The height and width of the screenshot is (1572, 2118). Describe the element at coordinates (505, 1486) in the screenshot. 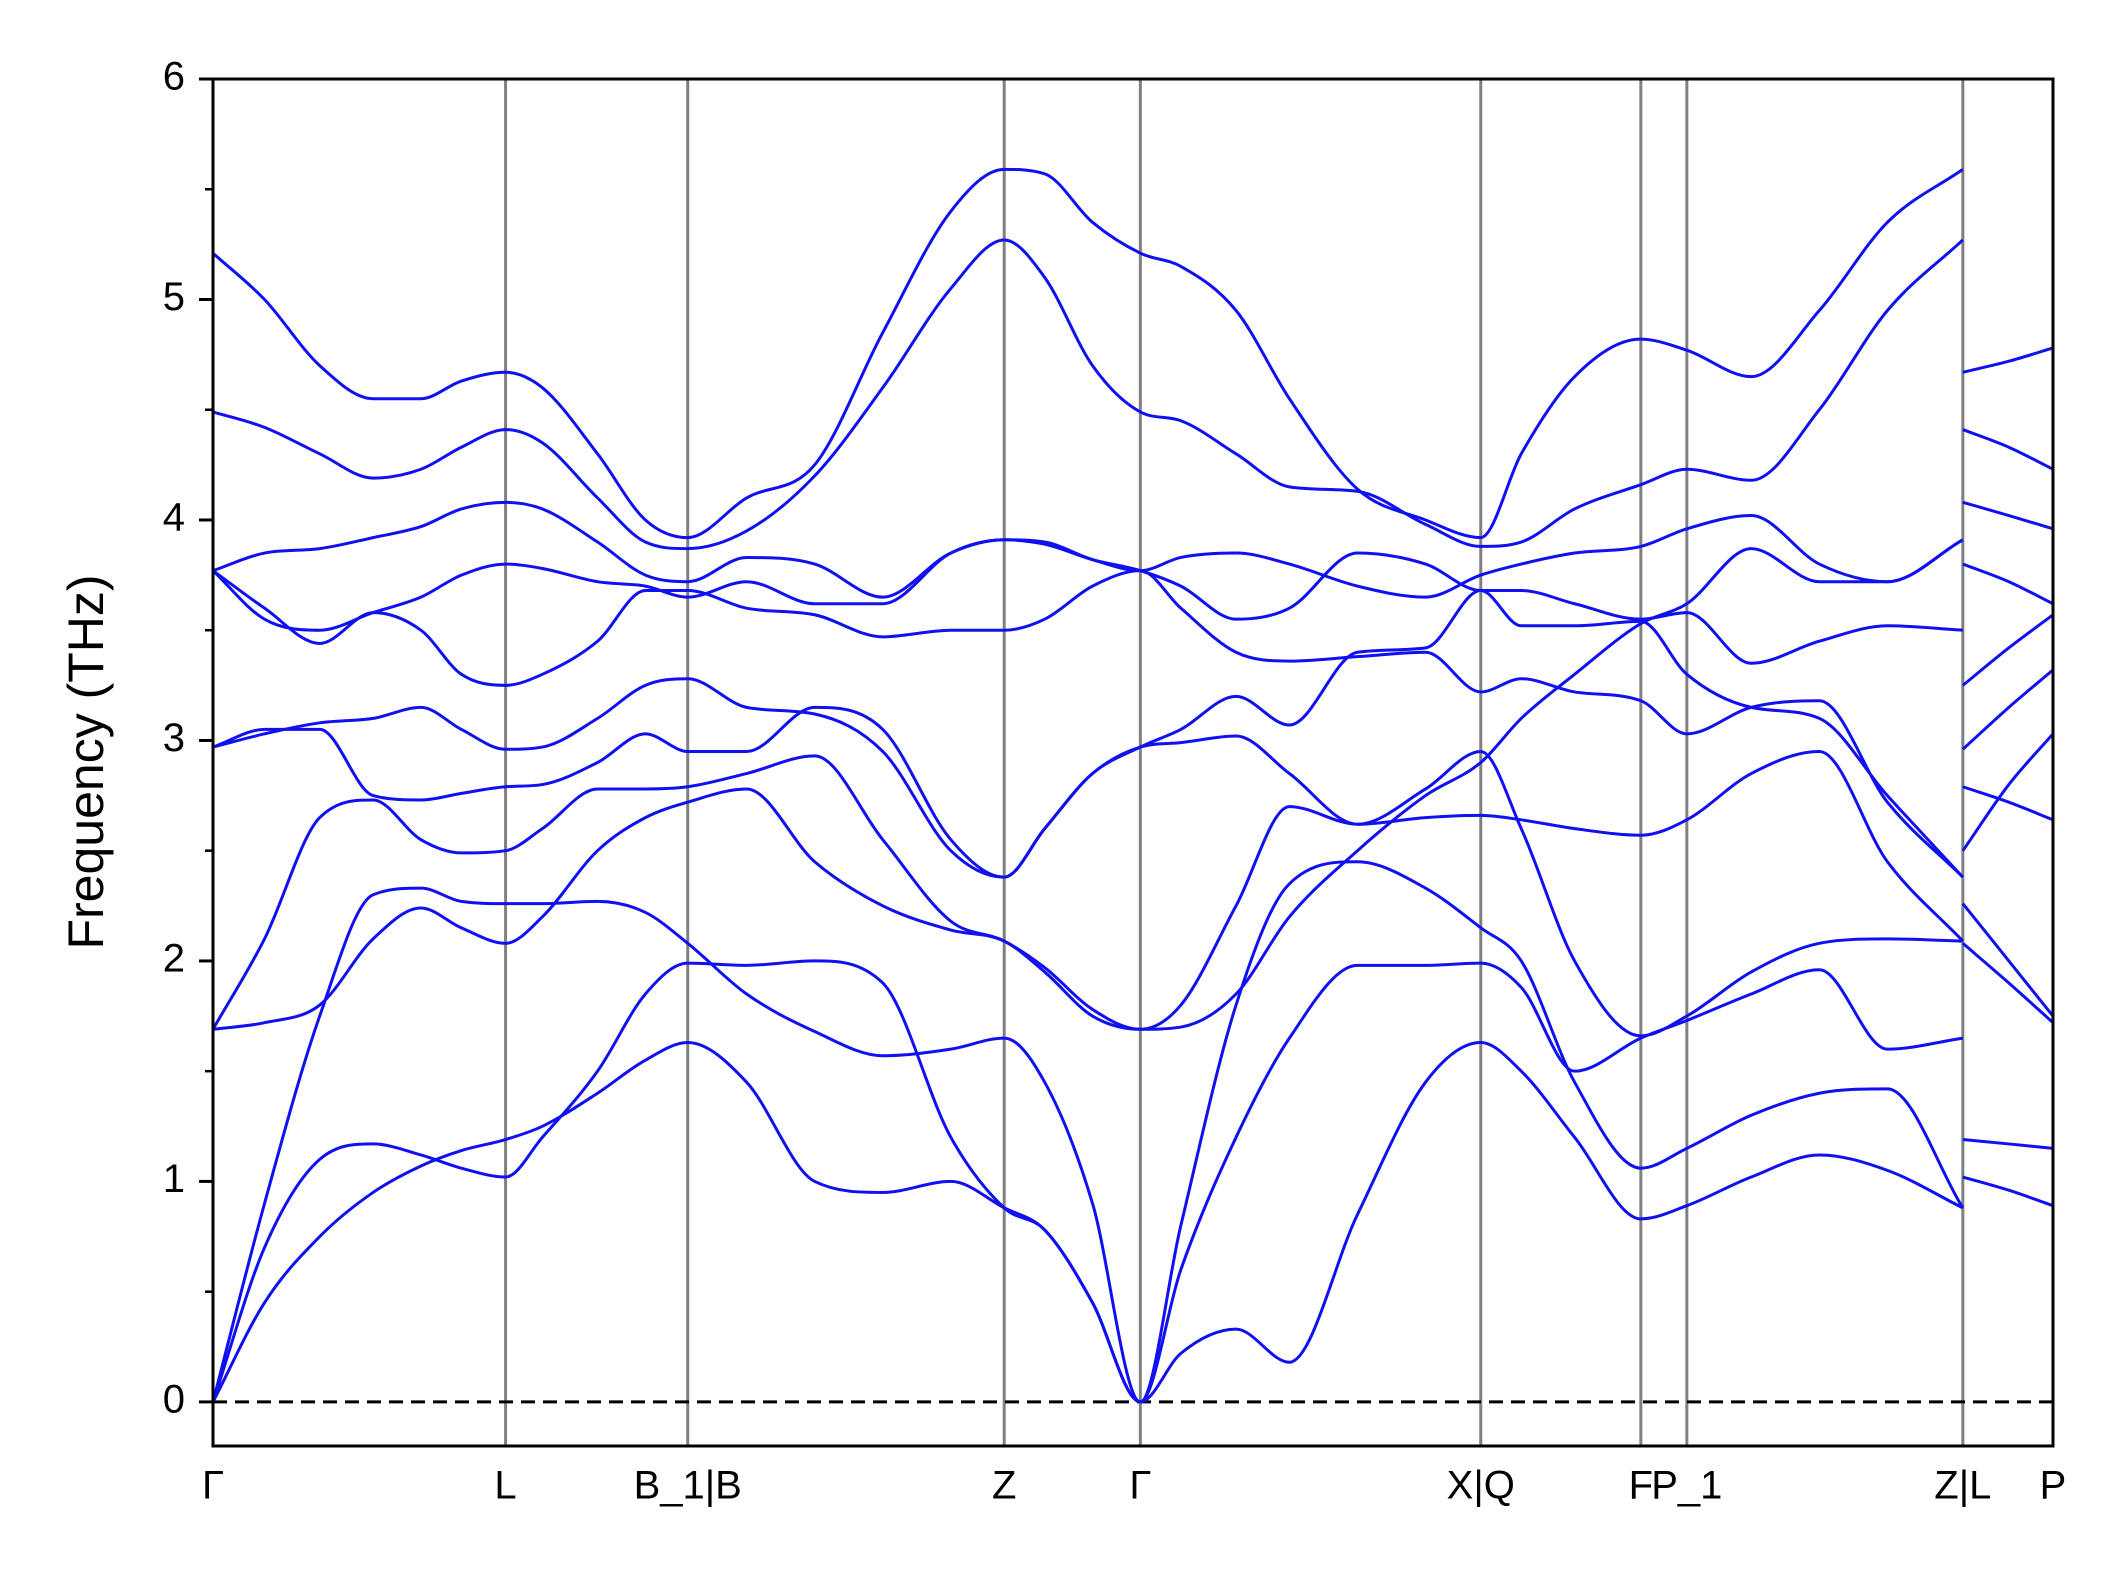

I see `x-tick-label: L` at that location.